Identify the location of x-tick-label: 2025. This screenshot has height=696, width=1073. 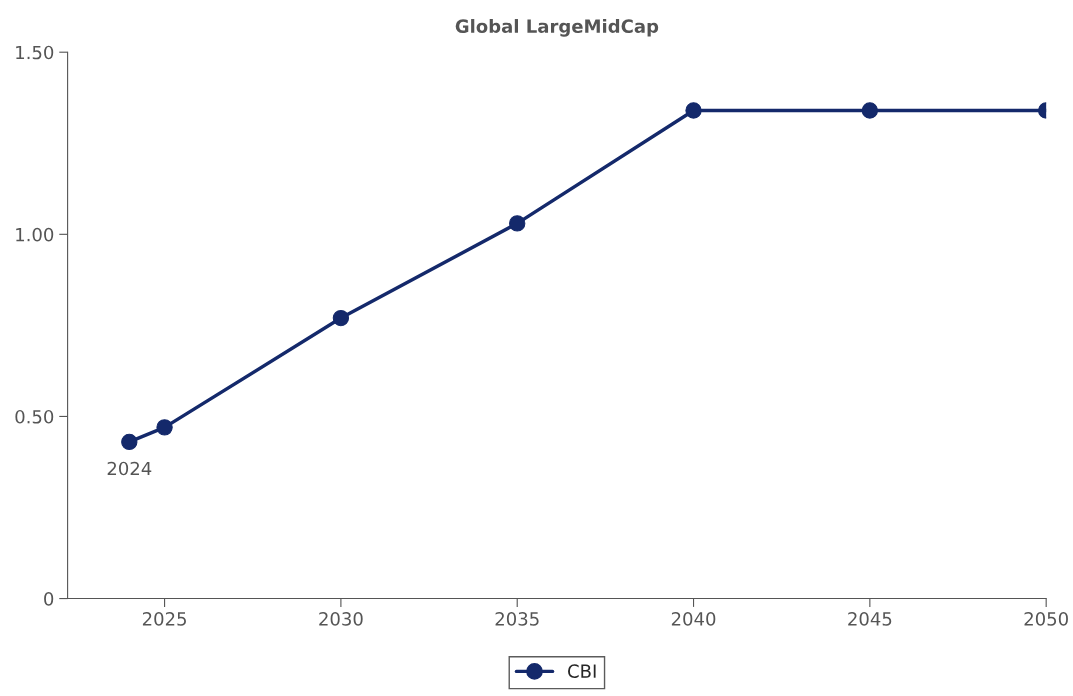
(164, 619).